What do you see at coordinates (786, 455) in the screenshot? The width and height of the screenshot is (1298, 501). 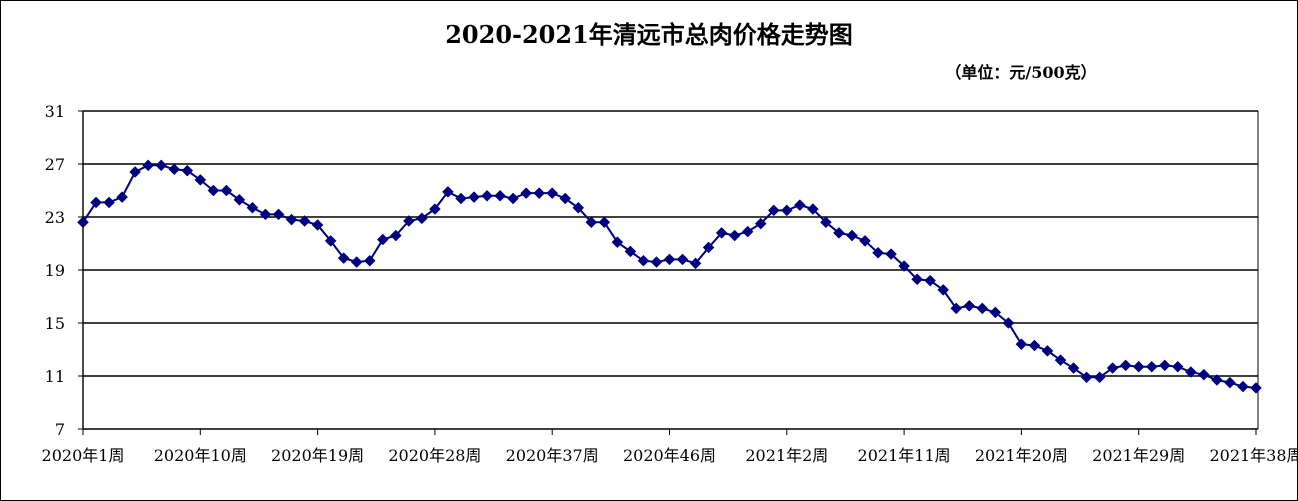 I see `x-tick-label: 2021年2周` at bounding box center [786, 455].